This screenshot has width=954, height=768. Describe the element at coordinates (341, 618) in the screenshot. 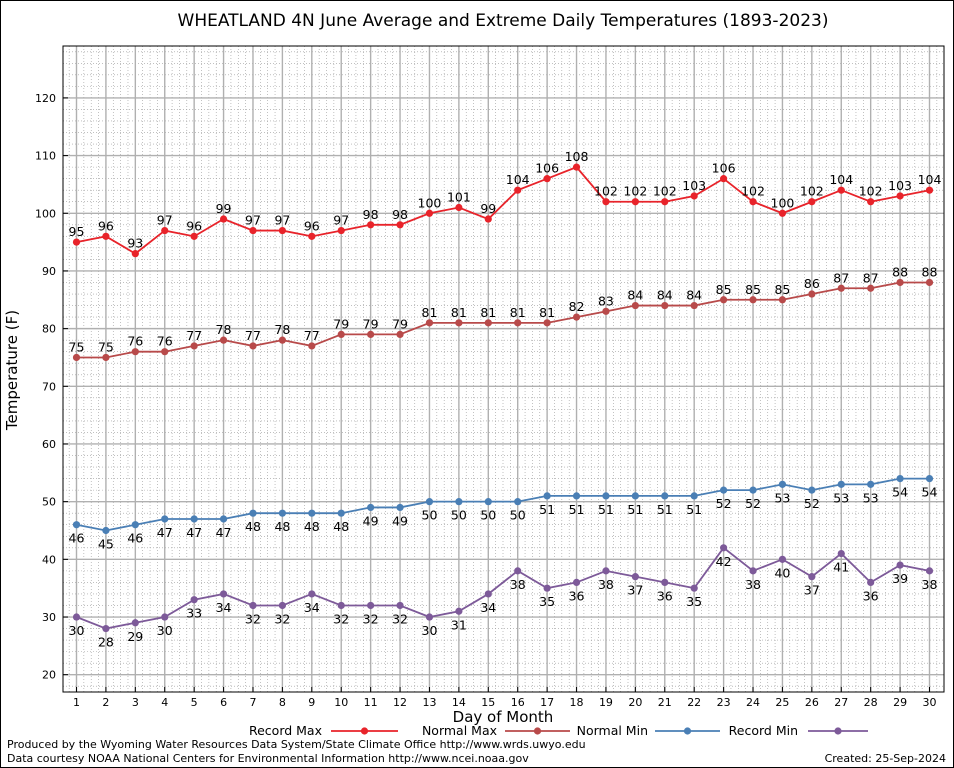

I see `record-min-data-label: 32` at that location.